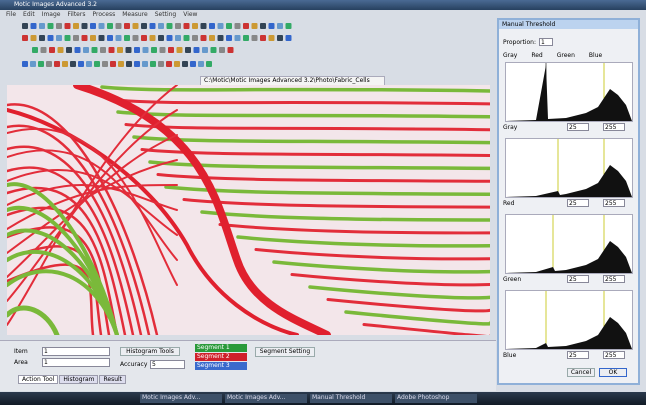  I want to click on menu-item: Setting, so click(165, 14).